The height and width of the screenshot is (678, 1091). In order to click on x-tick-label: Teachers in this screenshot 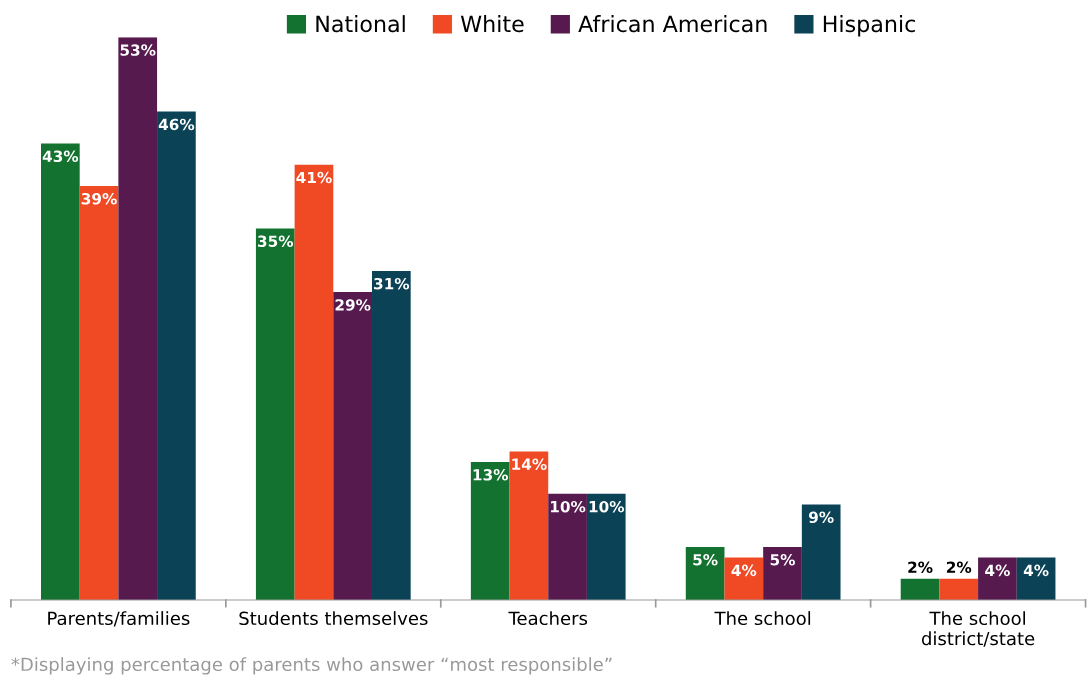, I will do `click(548, 618)`.